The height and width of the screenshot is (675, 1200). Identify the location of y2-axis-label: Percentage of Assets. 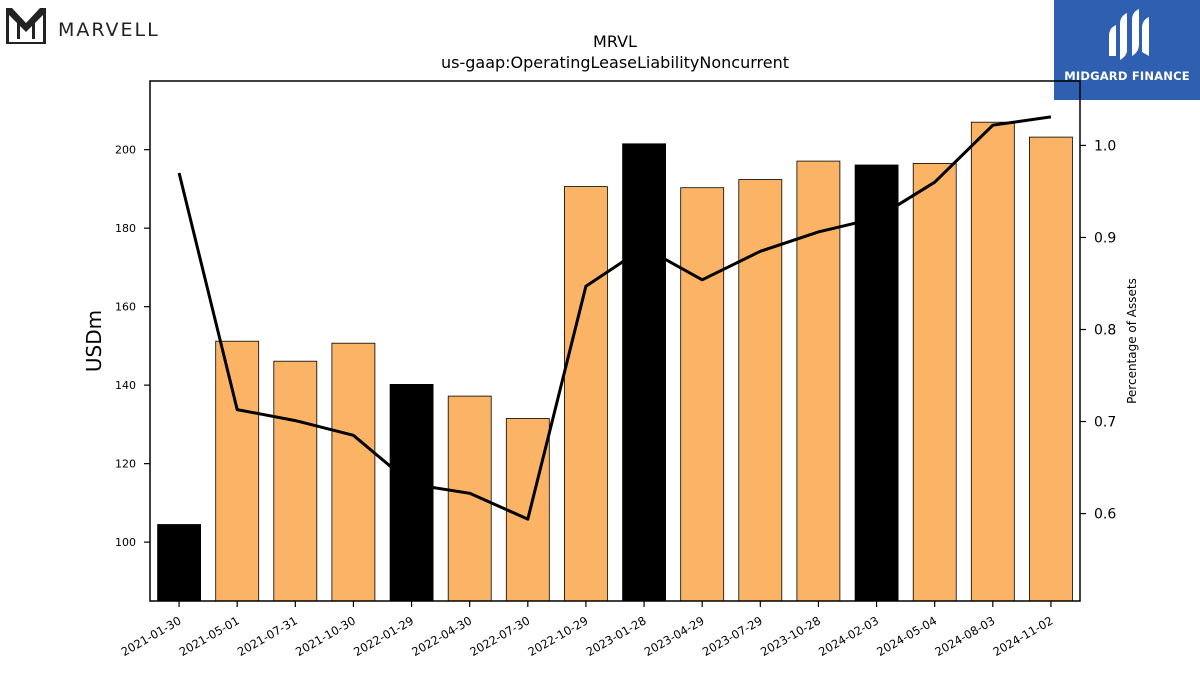
(1132, 341).